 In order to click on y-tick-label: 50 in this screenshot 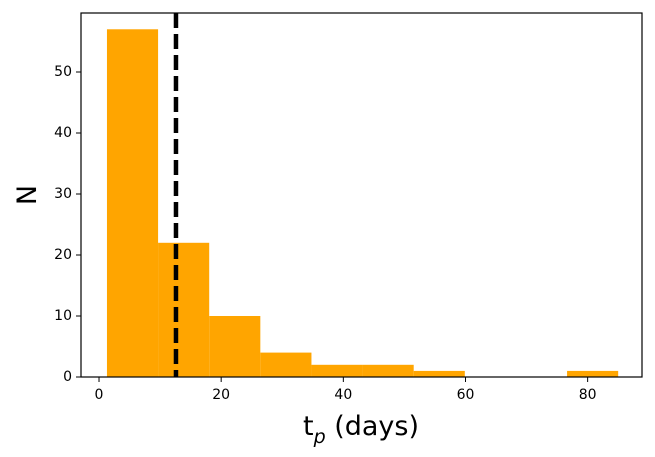, I will do `click(63, 72)`.